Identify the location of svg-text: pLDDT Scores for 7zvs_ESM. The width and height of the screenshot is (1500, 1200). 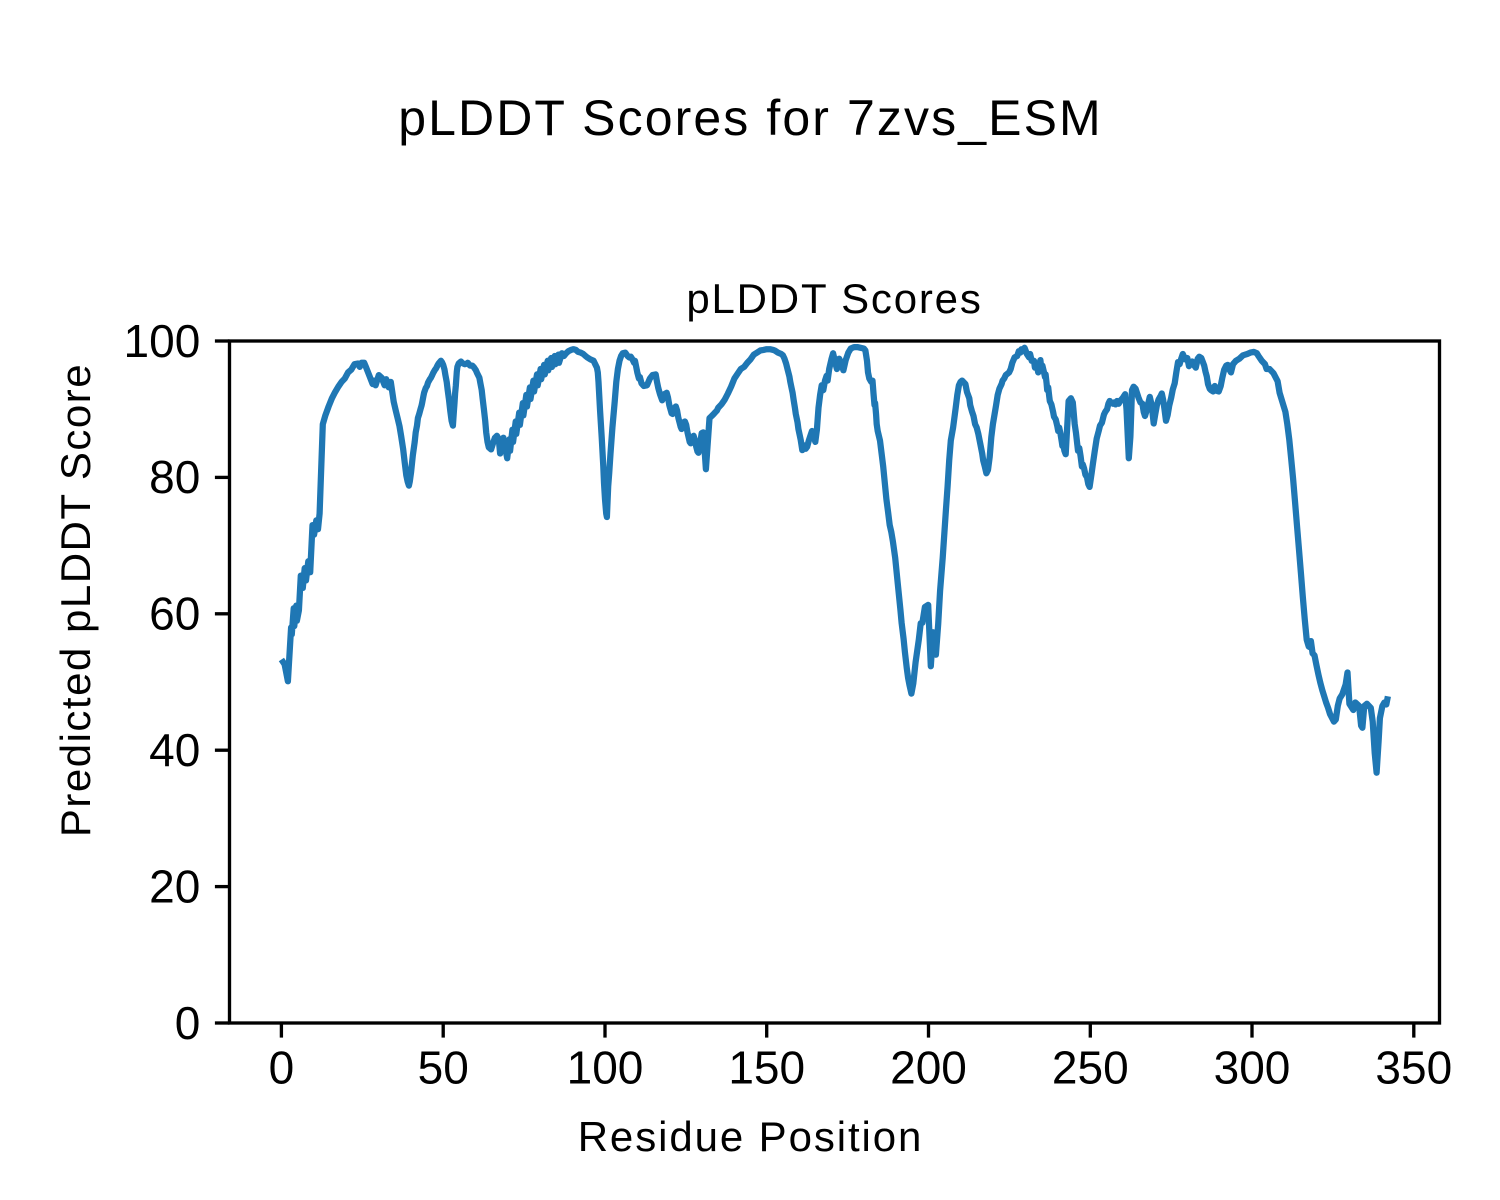
(750, 118).